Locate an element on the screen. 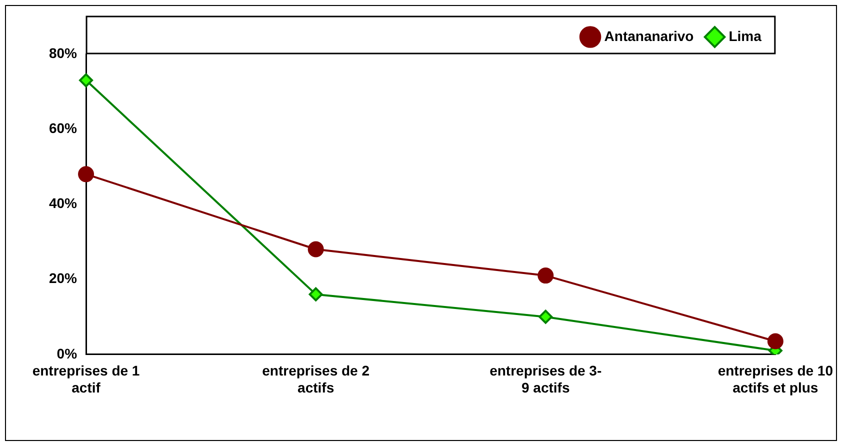 The height and width of the screenshot is (446, 842). legend-label: Antananarivo is located at coordinates (649, 36).